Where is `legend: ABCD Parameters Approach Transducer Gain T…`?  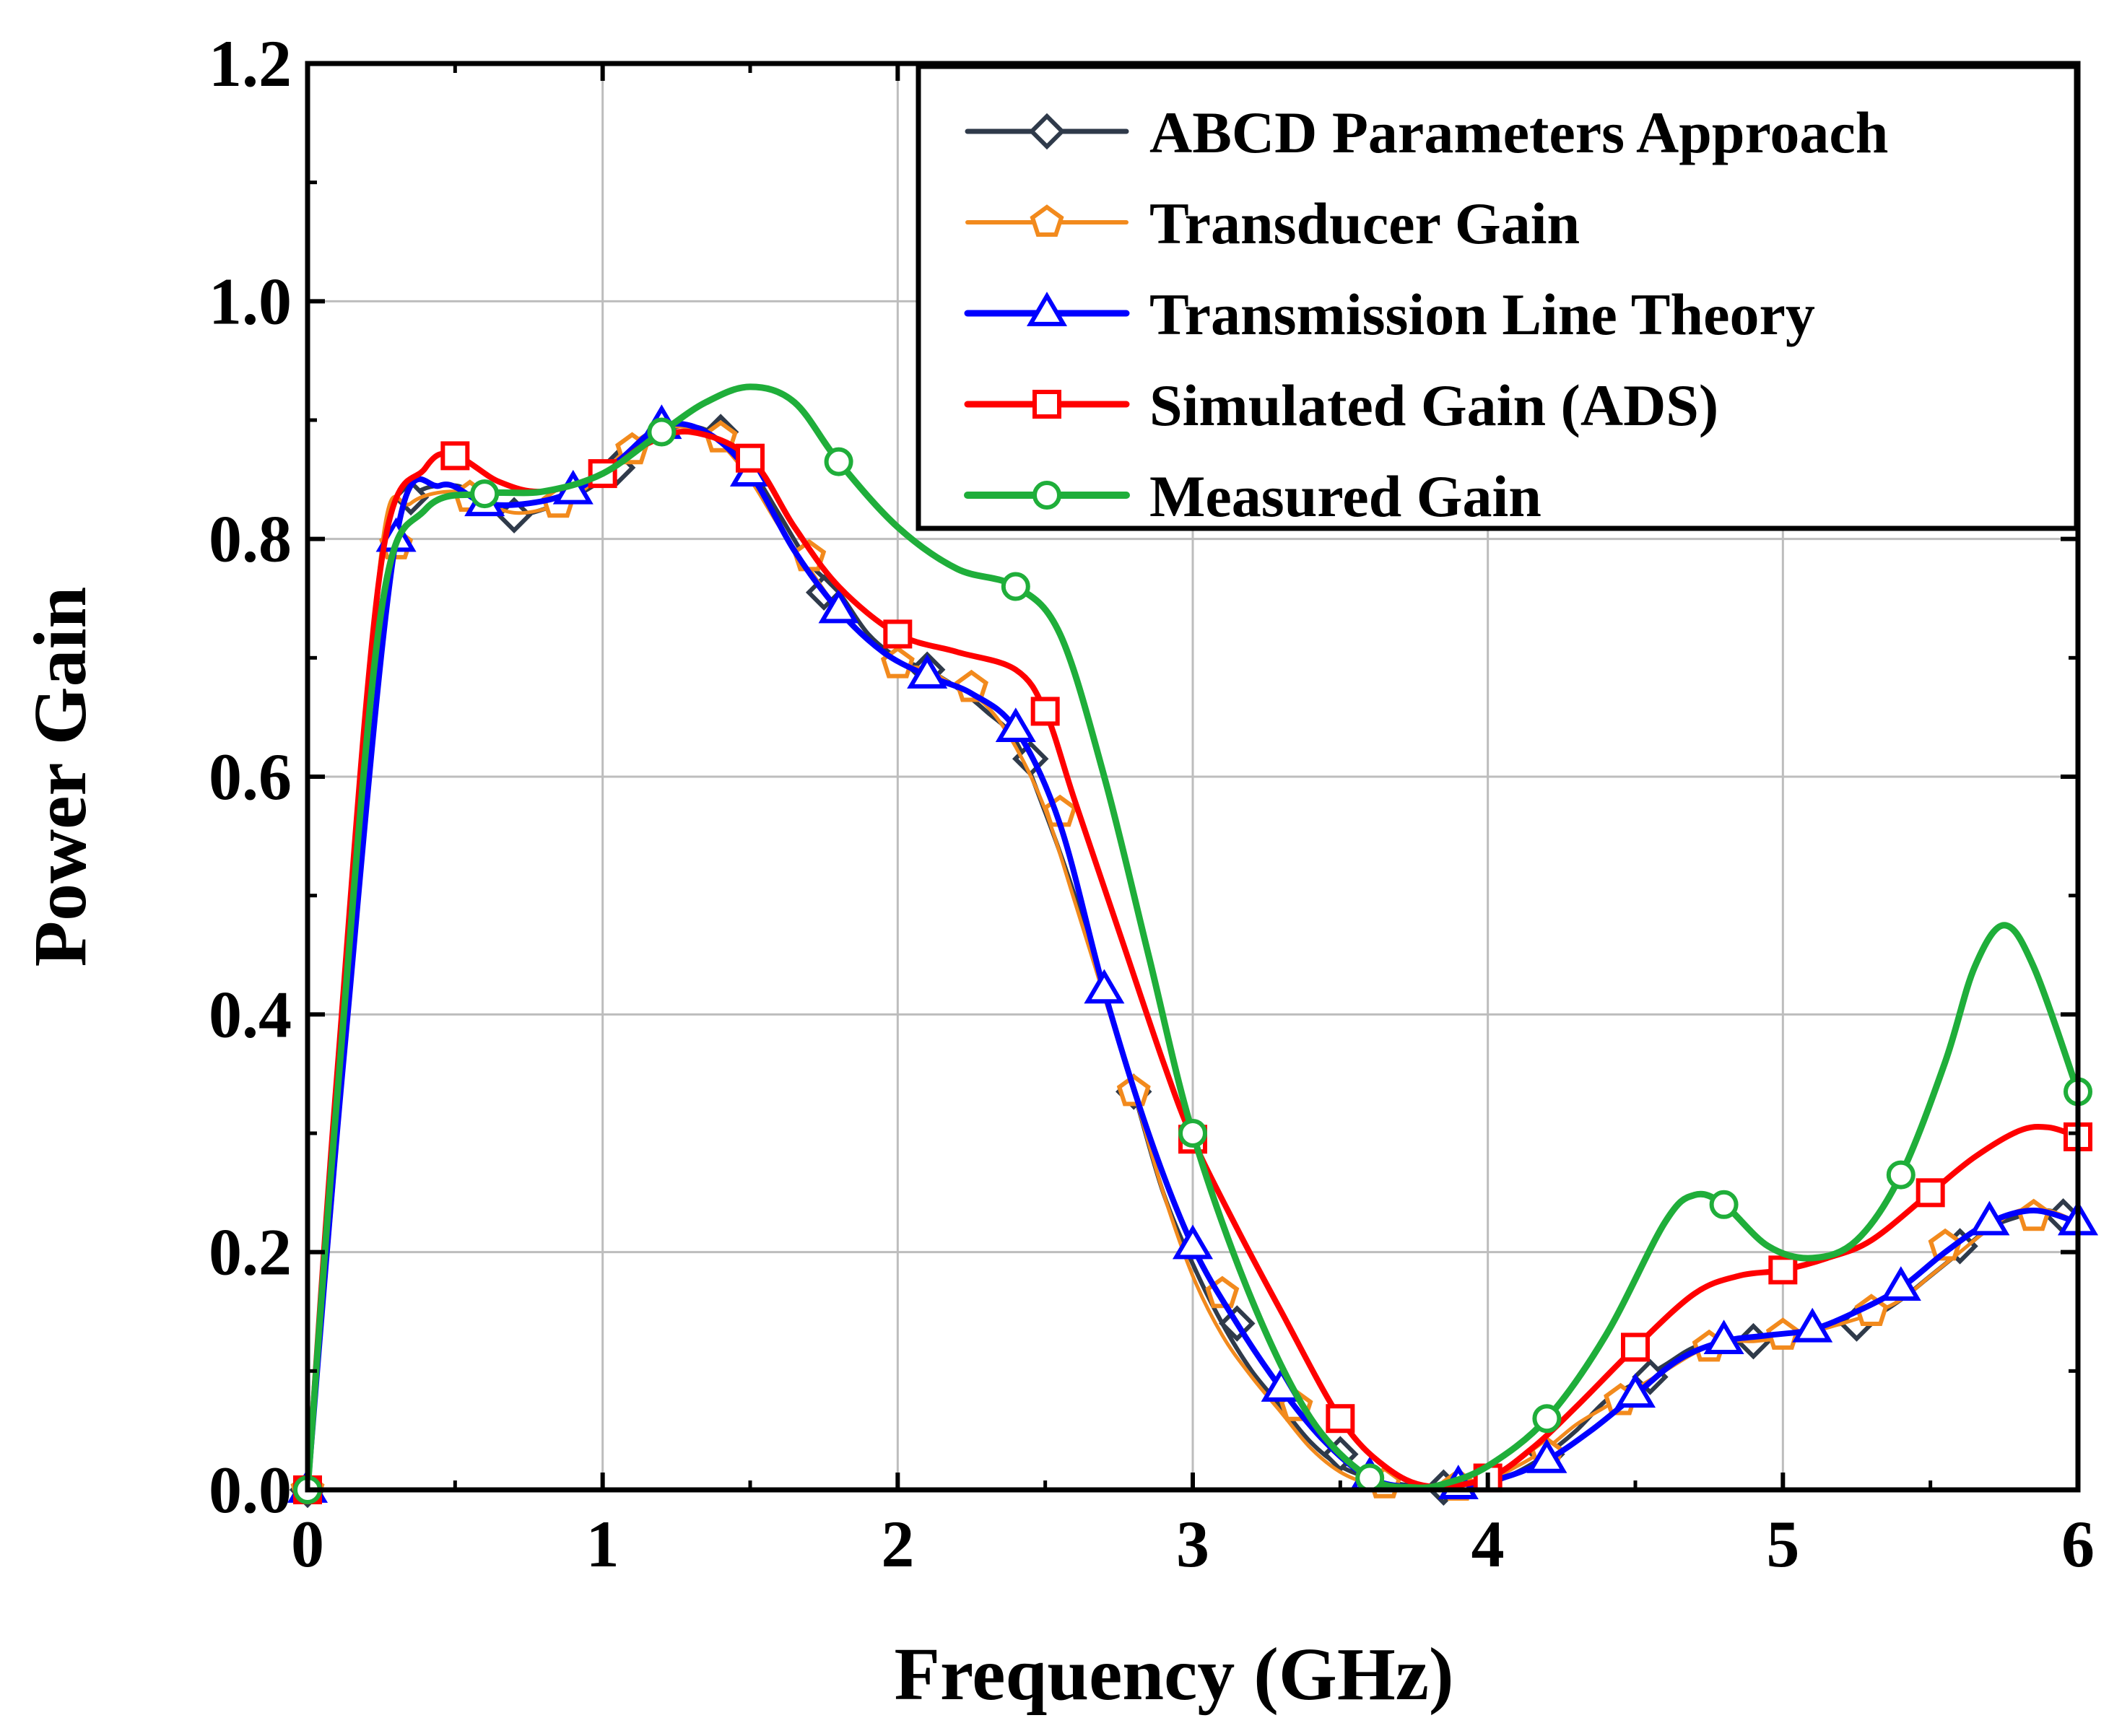 legend: ABCD Parameters Approach Transducer Gain T… is located at coordinates (1498, 297).